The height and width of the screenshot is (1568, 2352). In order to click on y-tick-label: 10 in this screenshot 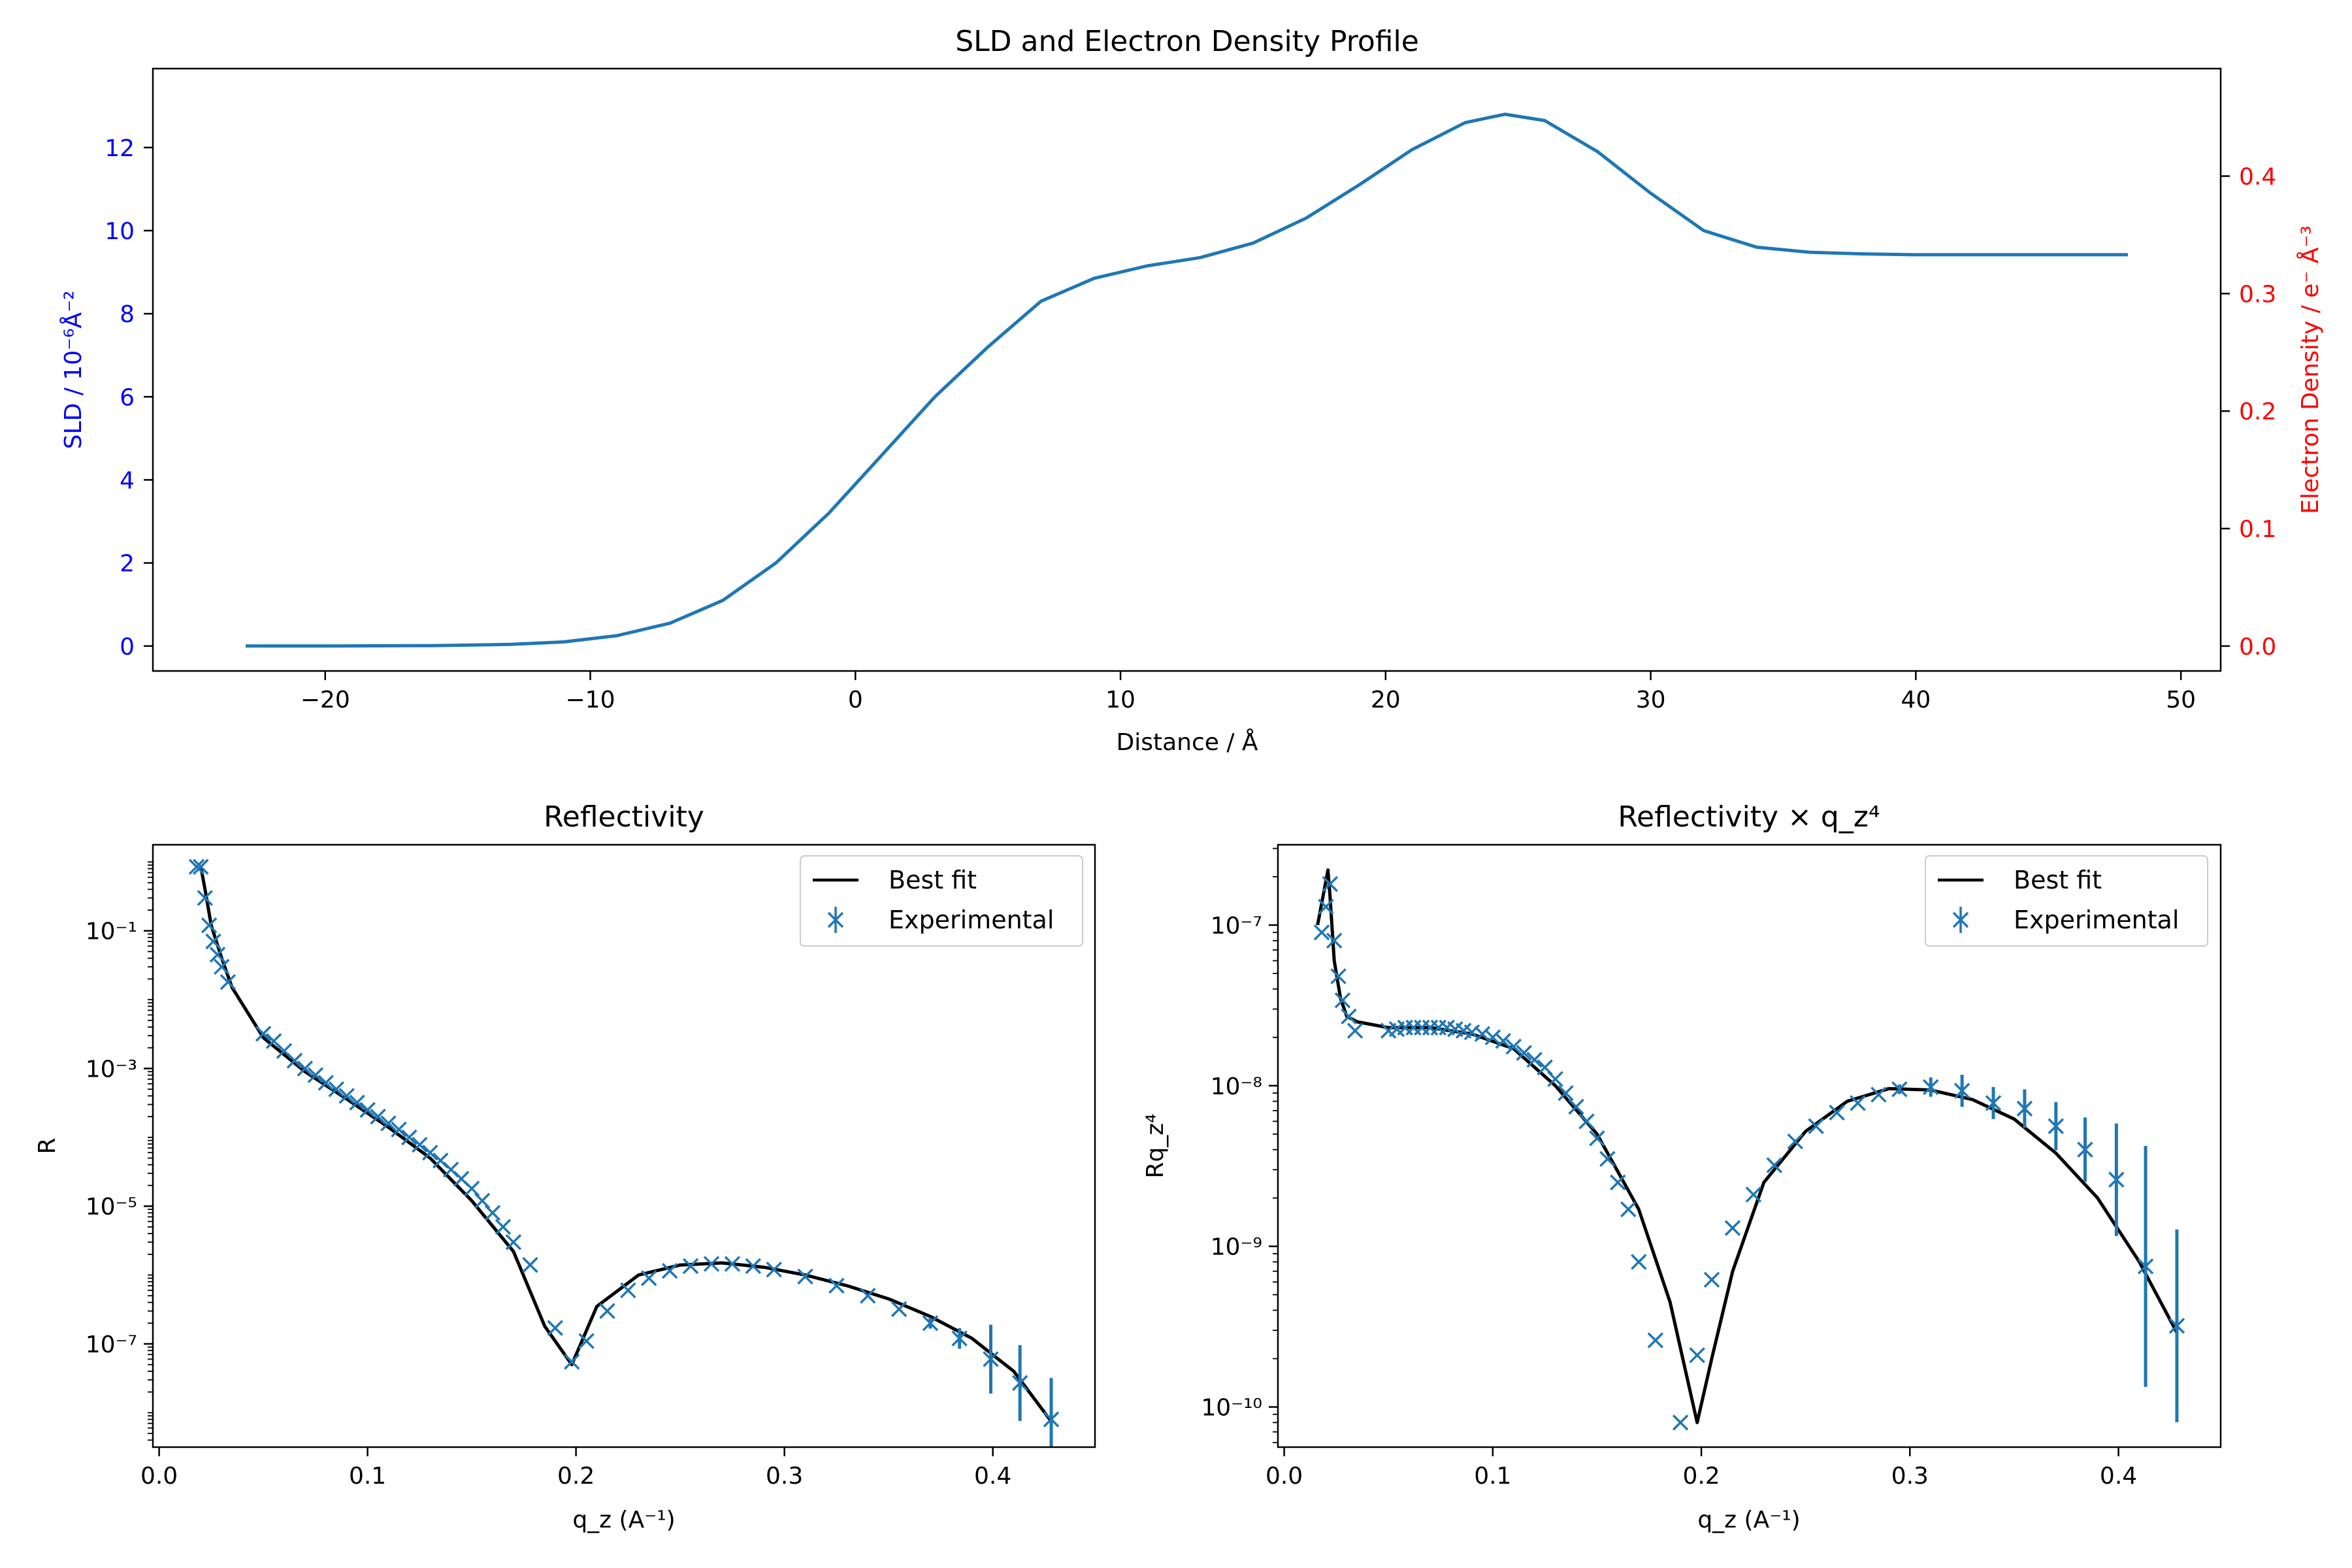, I will do `click(120, 231)`.